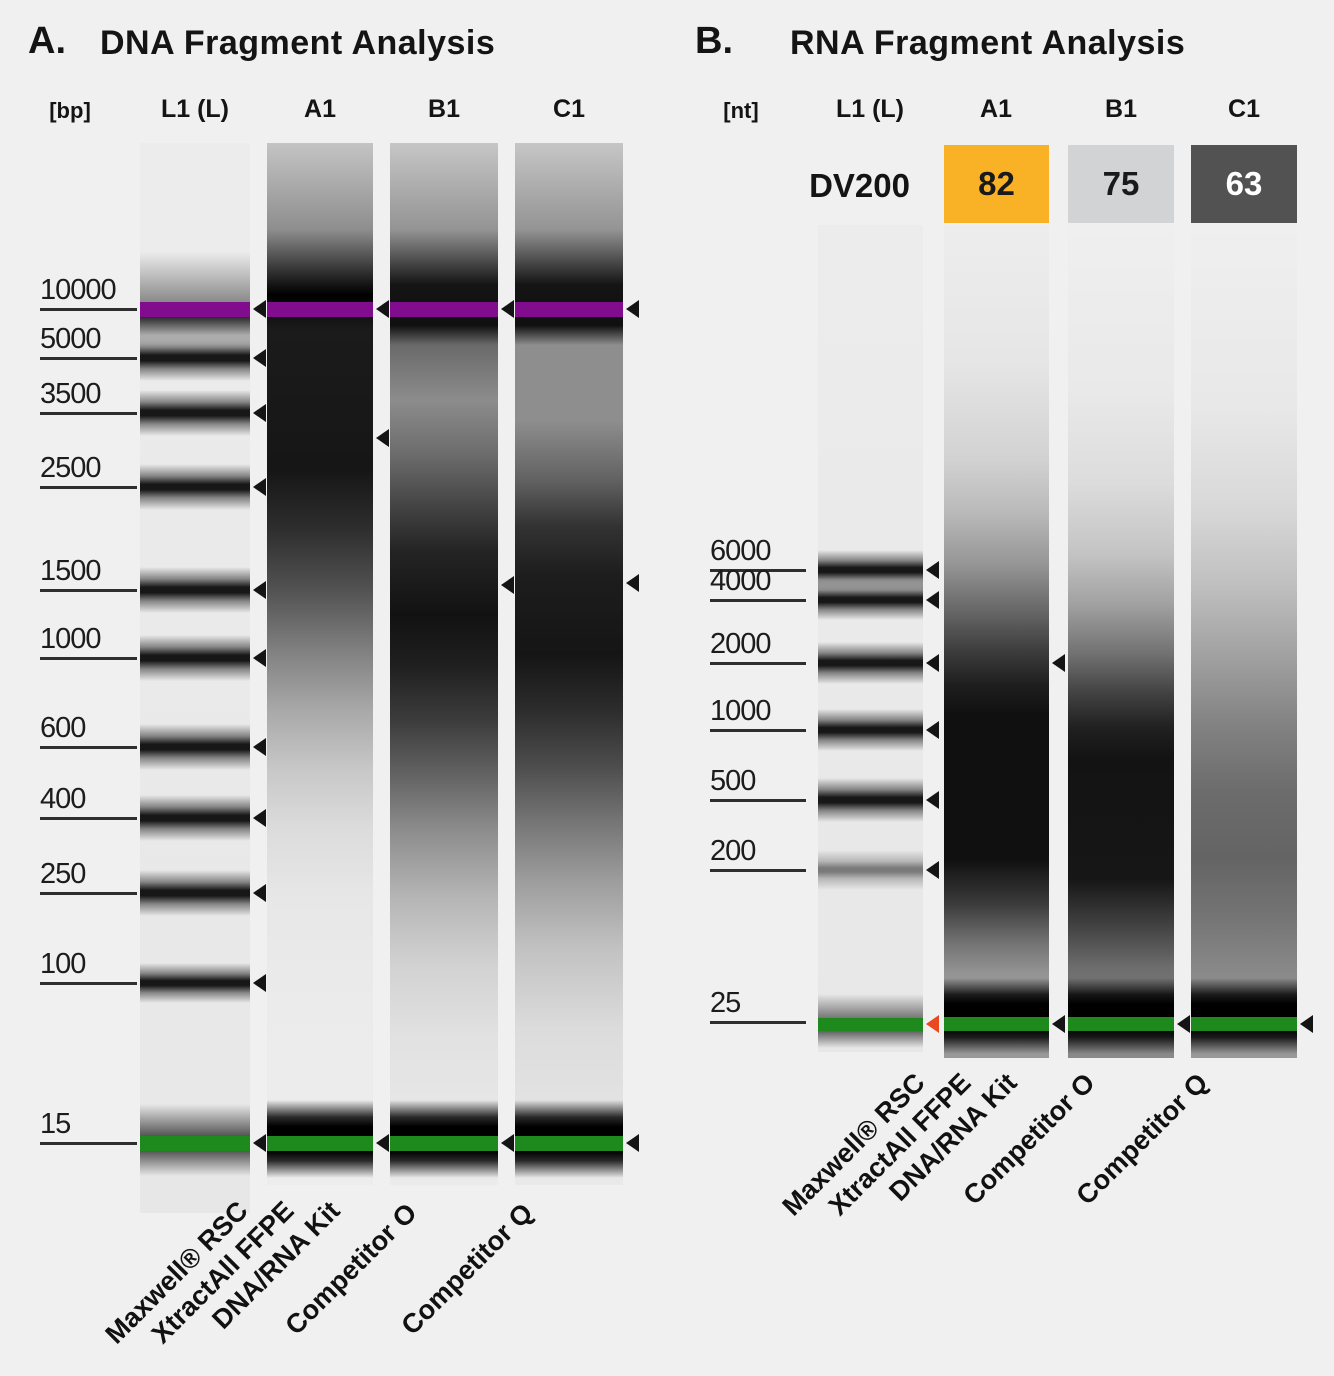 The height and width of the screenshot is (1376, 1334). What do you see at coordinates (444, 109) in the screenshot?
I see `lane-header-a-B1: B1` at bounding box center [444, 109].